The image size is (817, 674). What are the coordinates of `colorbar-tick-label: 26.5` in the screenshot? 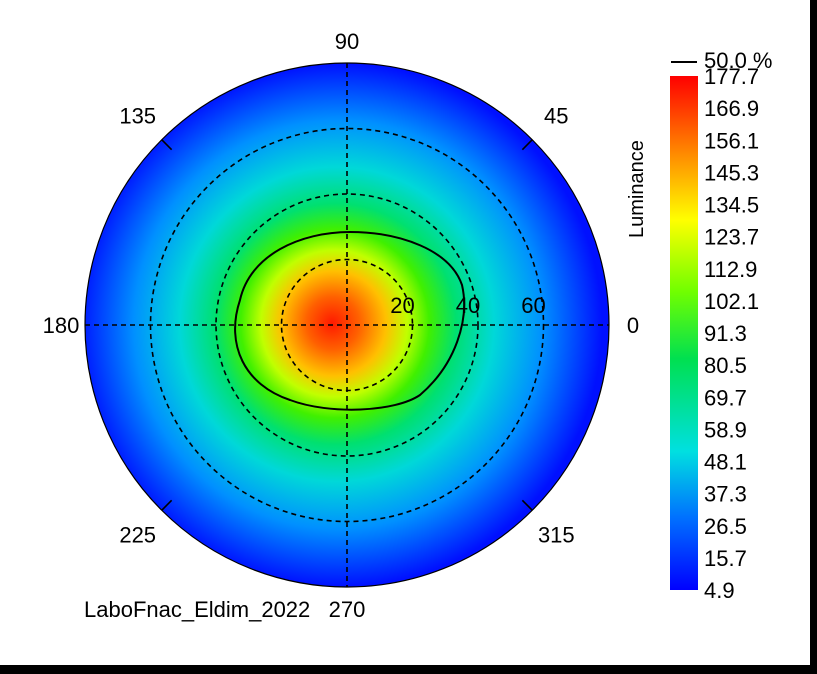 It's located at (725, 526).